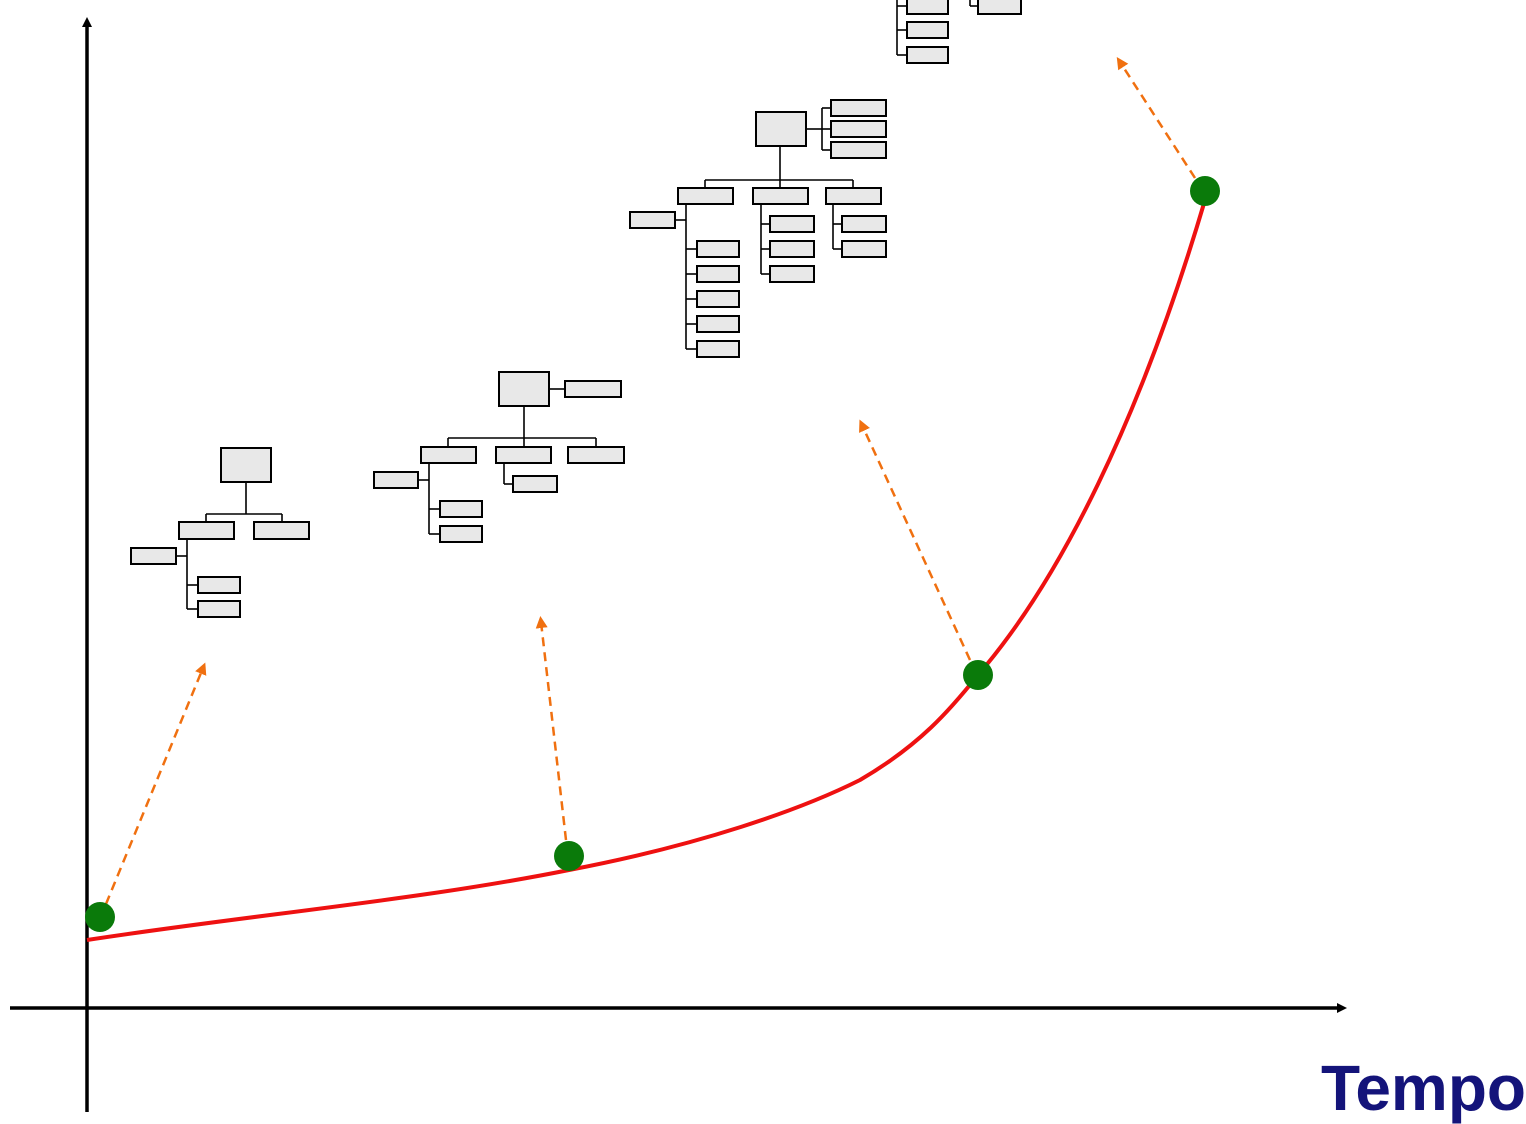 This screenshot has height=1124, width=1526. Describe the element at coordinates (1205, 191) in the screenshot. I see `stage-4-point` at that location.